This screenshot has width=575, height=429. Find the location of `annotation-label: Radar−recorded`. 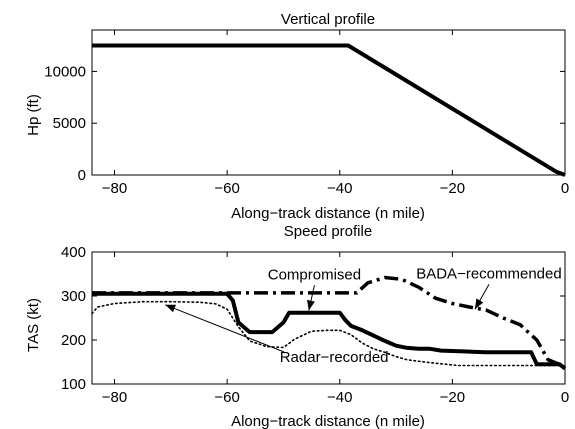

annotation-label: Radar−recorded is located at coordinates (334, 357).